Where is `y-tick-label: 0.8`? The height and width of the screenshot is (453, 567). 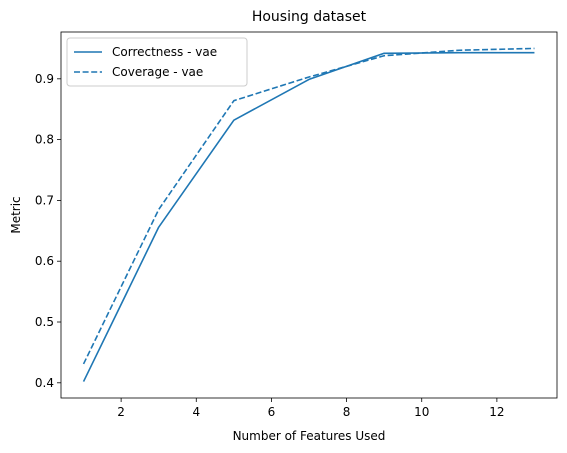
y-tick-label: 0.8 is located at coordinates (44, 140).